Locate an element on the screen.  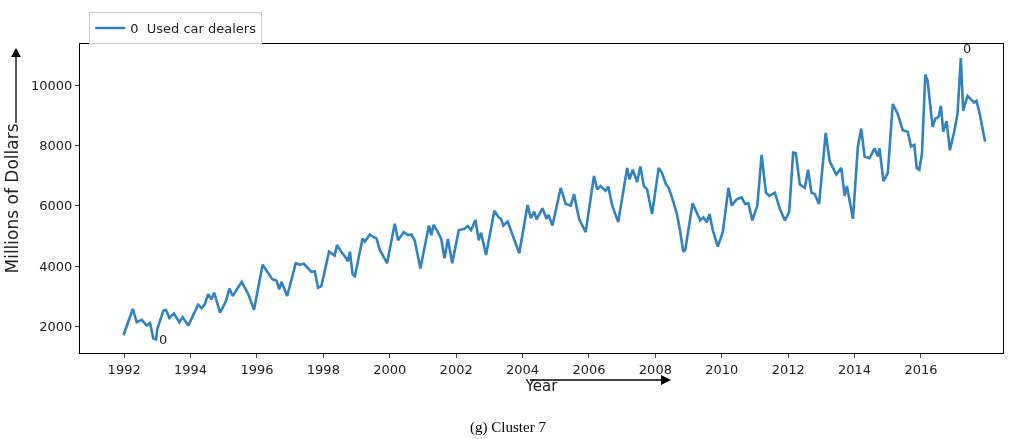
x-tick-label: 2008 is located at coordinates (655, 369).